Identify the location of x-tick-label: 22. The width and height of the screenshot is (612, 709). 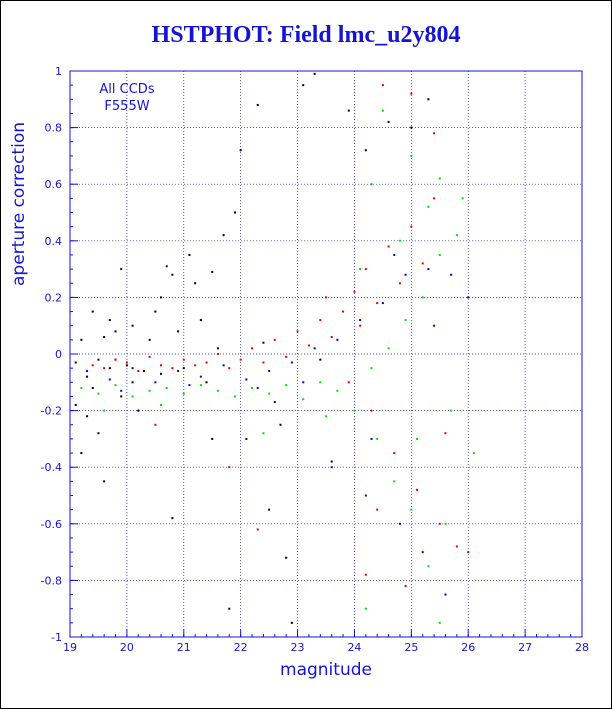
(241, 647).